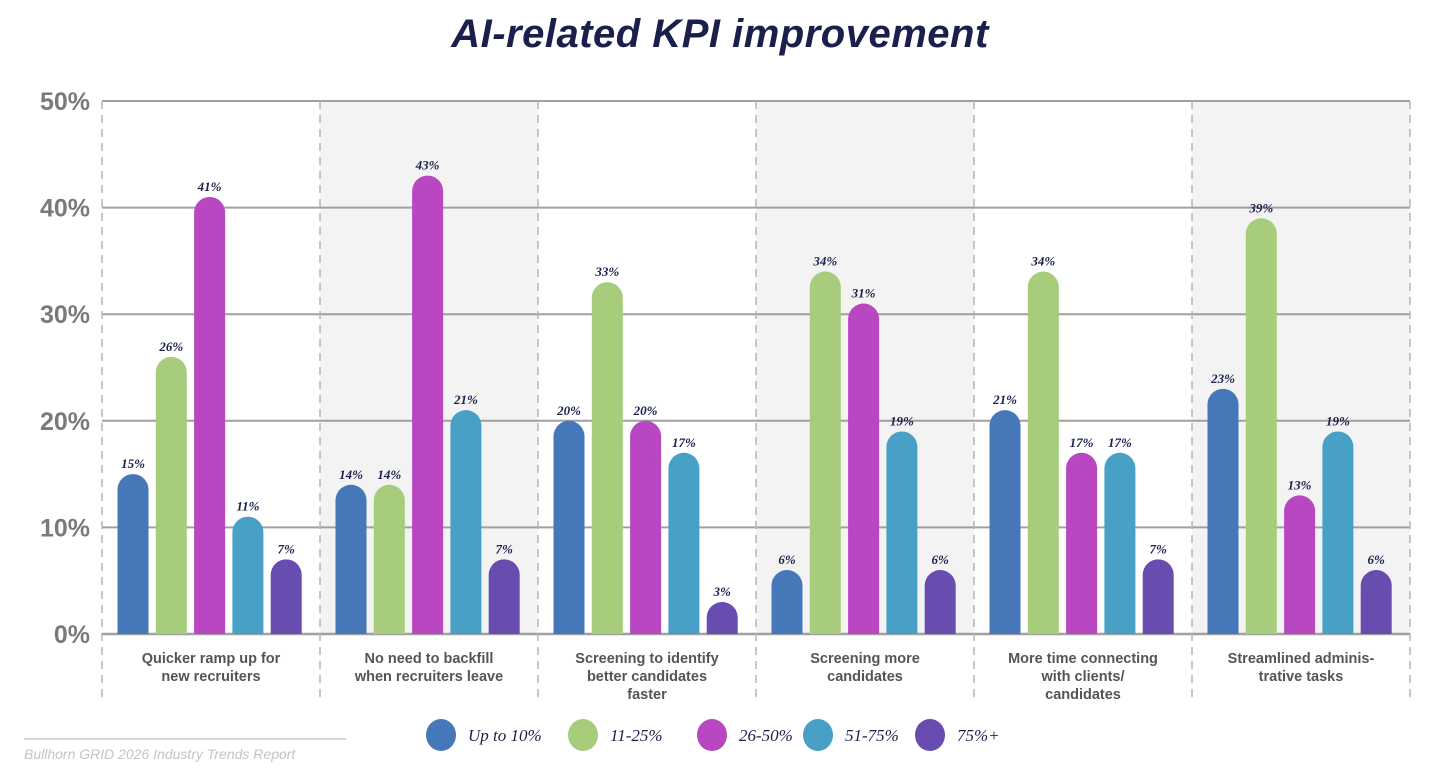 The width and height of the screenshot is (1440, 784). What do you see at coordinates (133, 463) in the screenshot?
I see `data-label: 15%` at bounding box center [133, 463].